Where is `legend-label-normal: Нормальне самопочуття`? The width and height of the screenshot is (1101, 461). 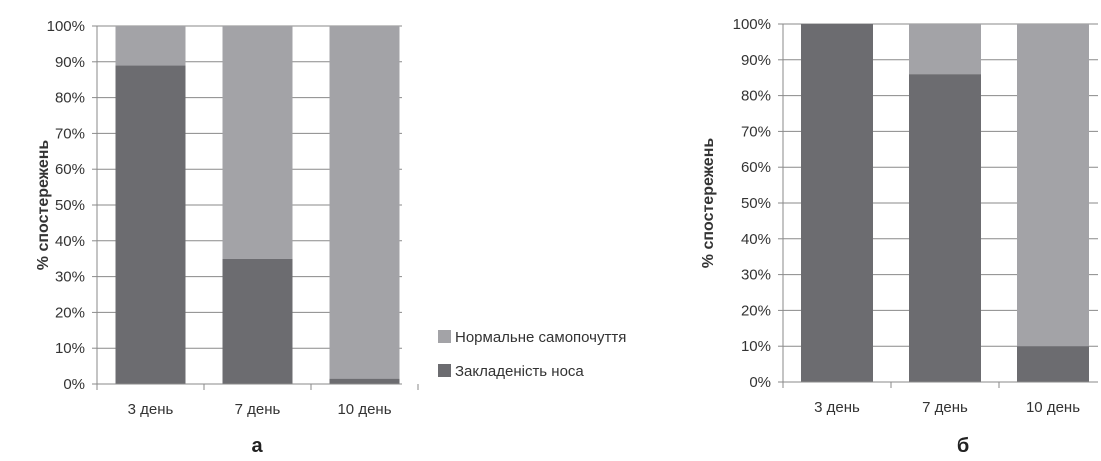
legend-label-normal: Нормальне самопочуття is located at coordinates (540, 337).